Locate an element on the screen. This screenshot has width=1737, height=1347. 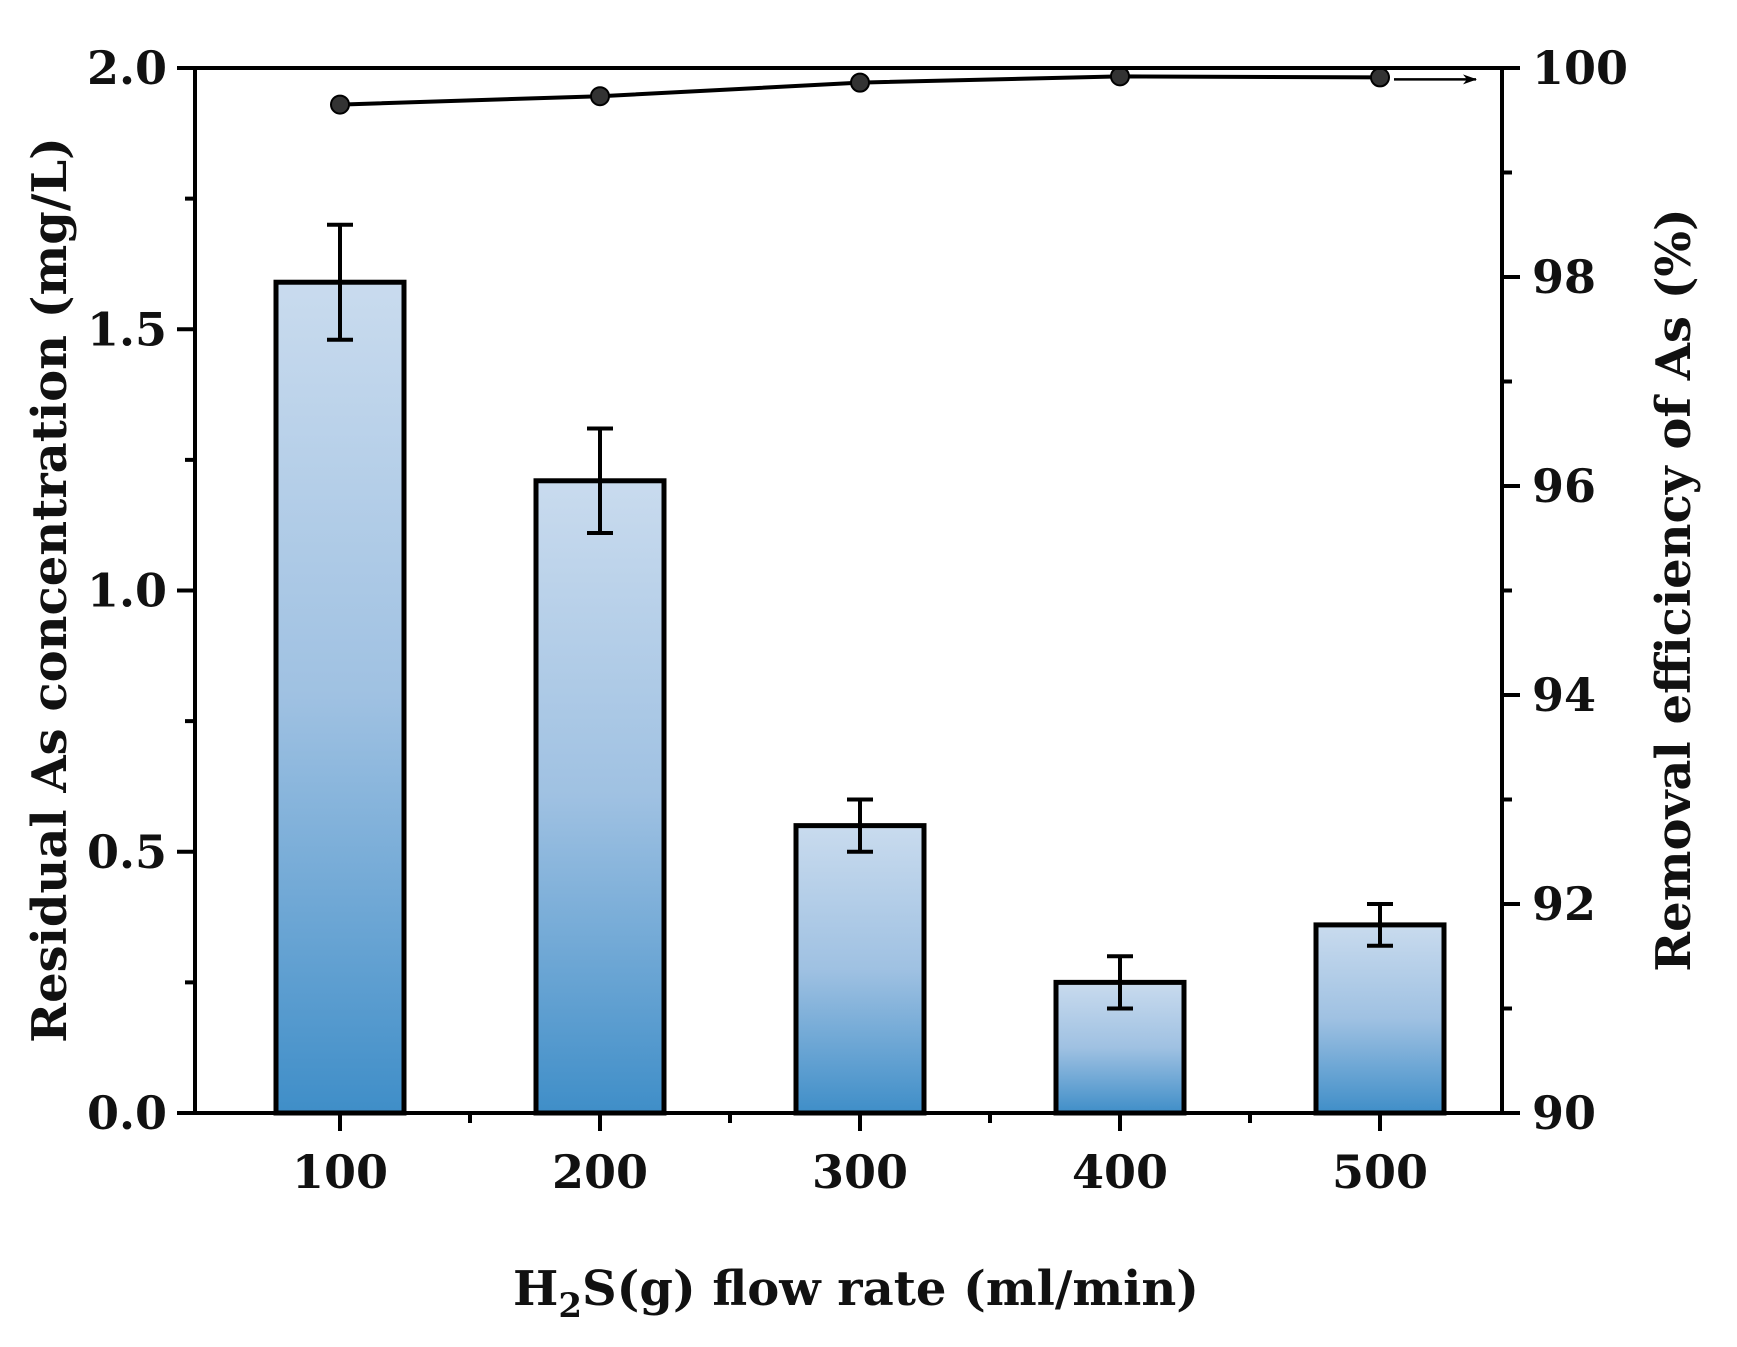
x-axis-title-part1: H is located at coordinates (535, 1289).